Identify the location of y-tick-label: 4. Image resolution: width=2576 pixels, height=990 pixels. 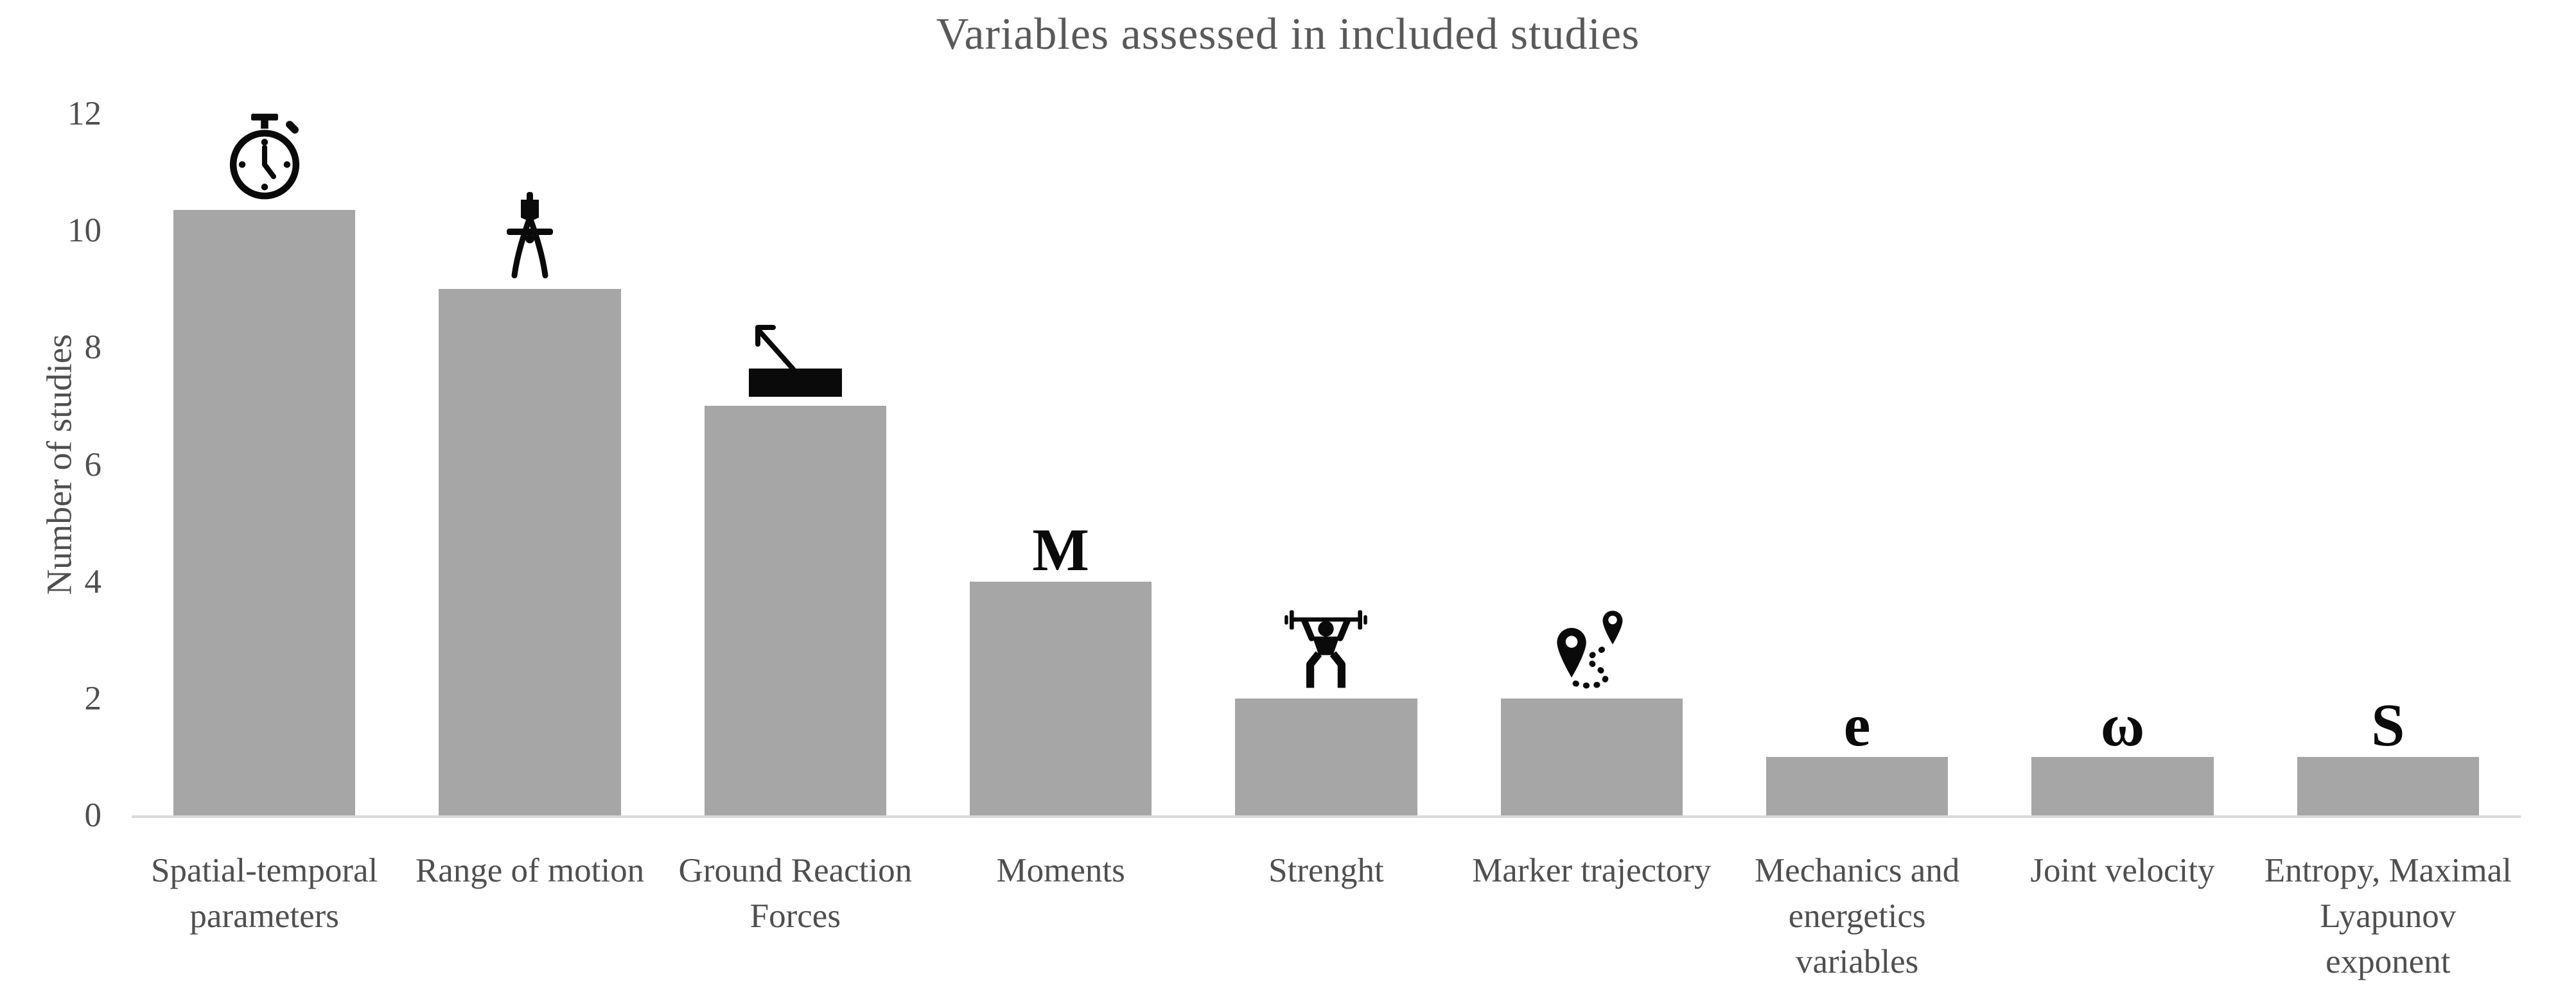
(93, 581).